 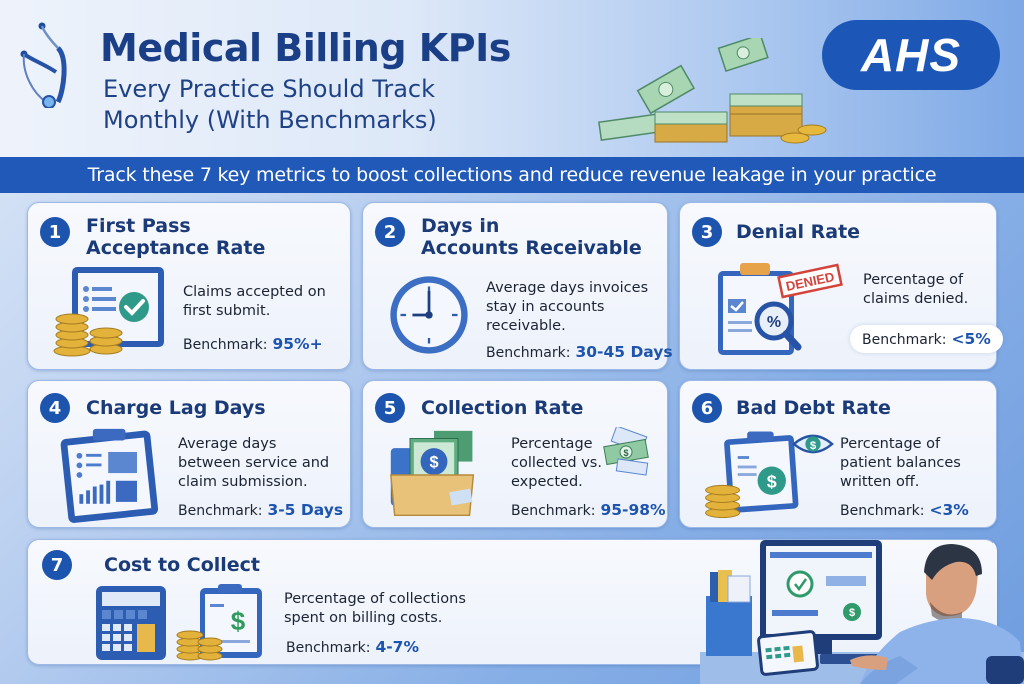 What do you see at coordinates (429, 315) in the screenshot?
I see `clock-icon` at bounding box center [429, 315].